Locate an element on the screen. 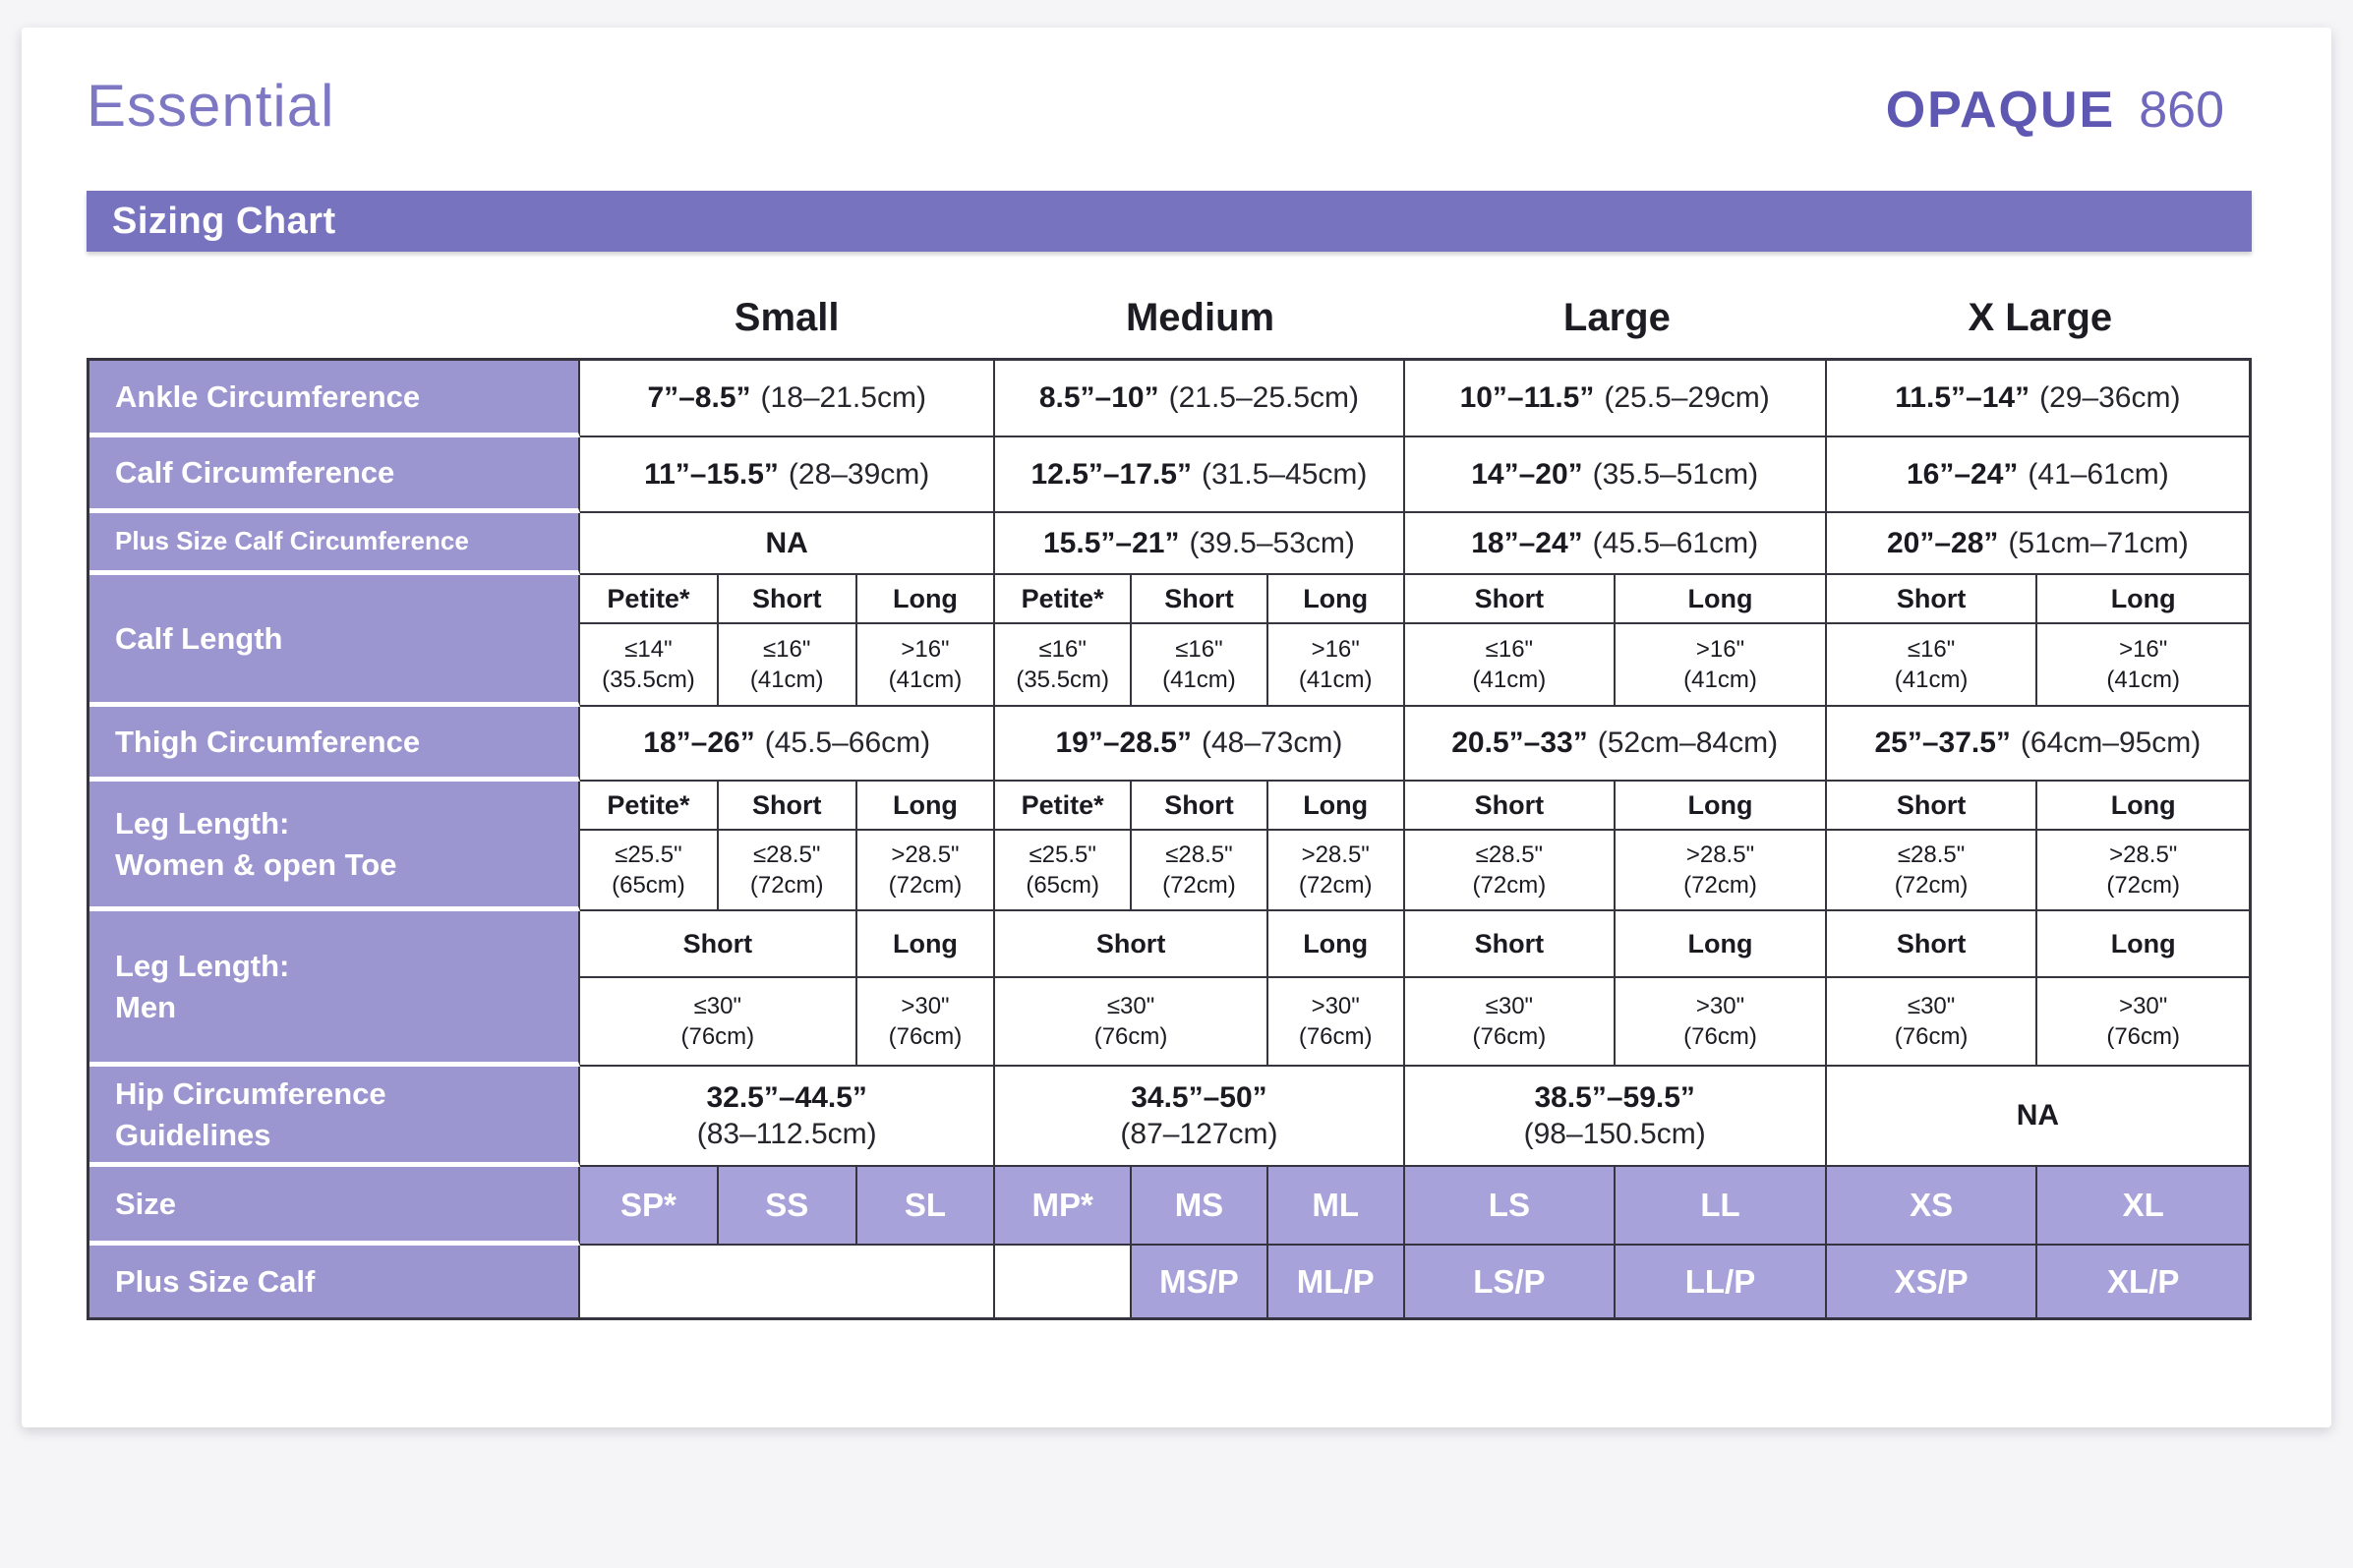  size-code-ls: LS is located at coordinates (1510, 1206).